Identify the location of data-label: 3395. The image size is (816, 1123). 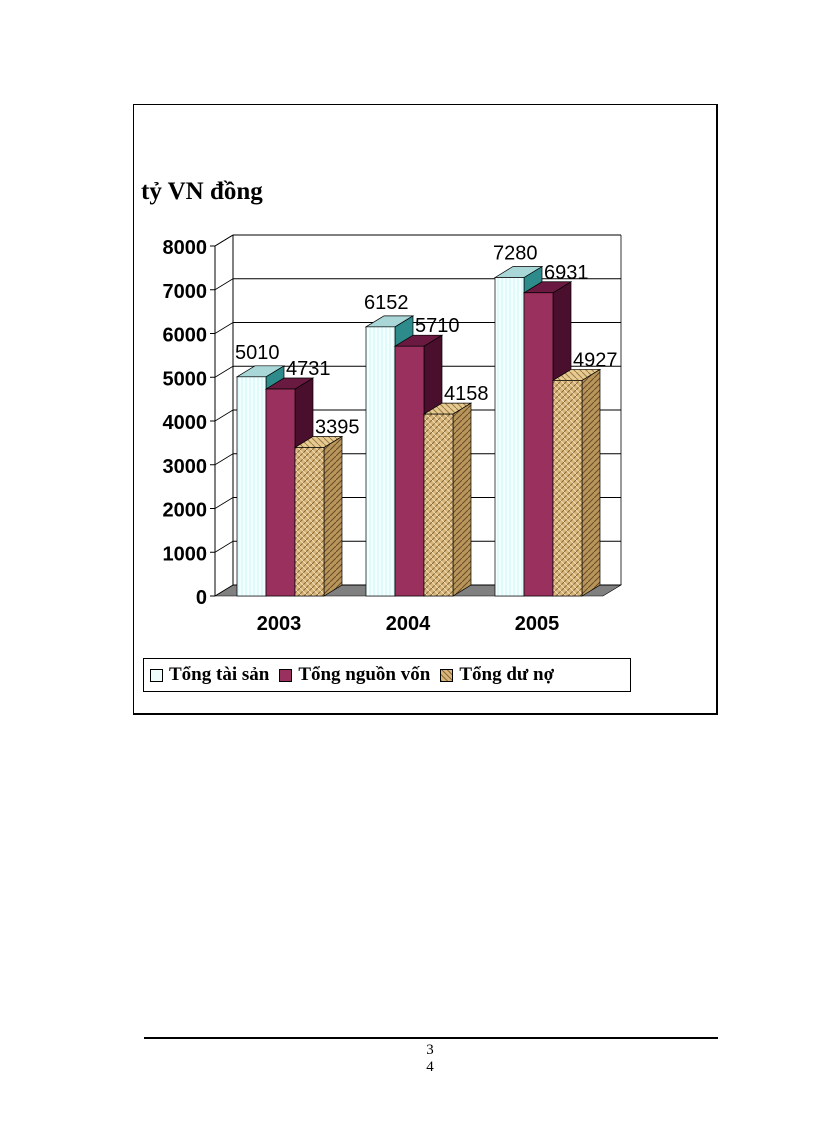
(337, 427).